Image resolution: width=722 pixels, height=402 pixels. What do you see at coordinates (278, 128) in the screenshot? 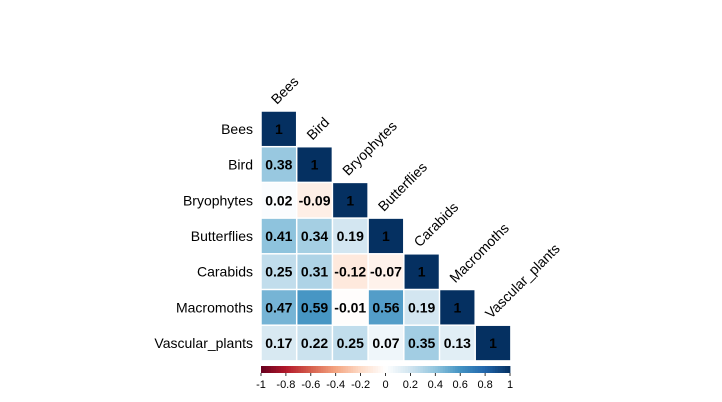
I see `cell-bees-bees` at bounding box center [278, 128].